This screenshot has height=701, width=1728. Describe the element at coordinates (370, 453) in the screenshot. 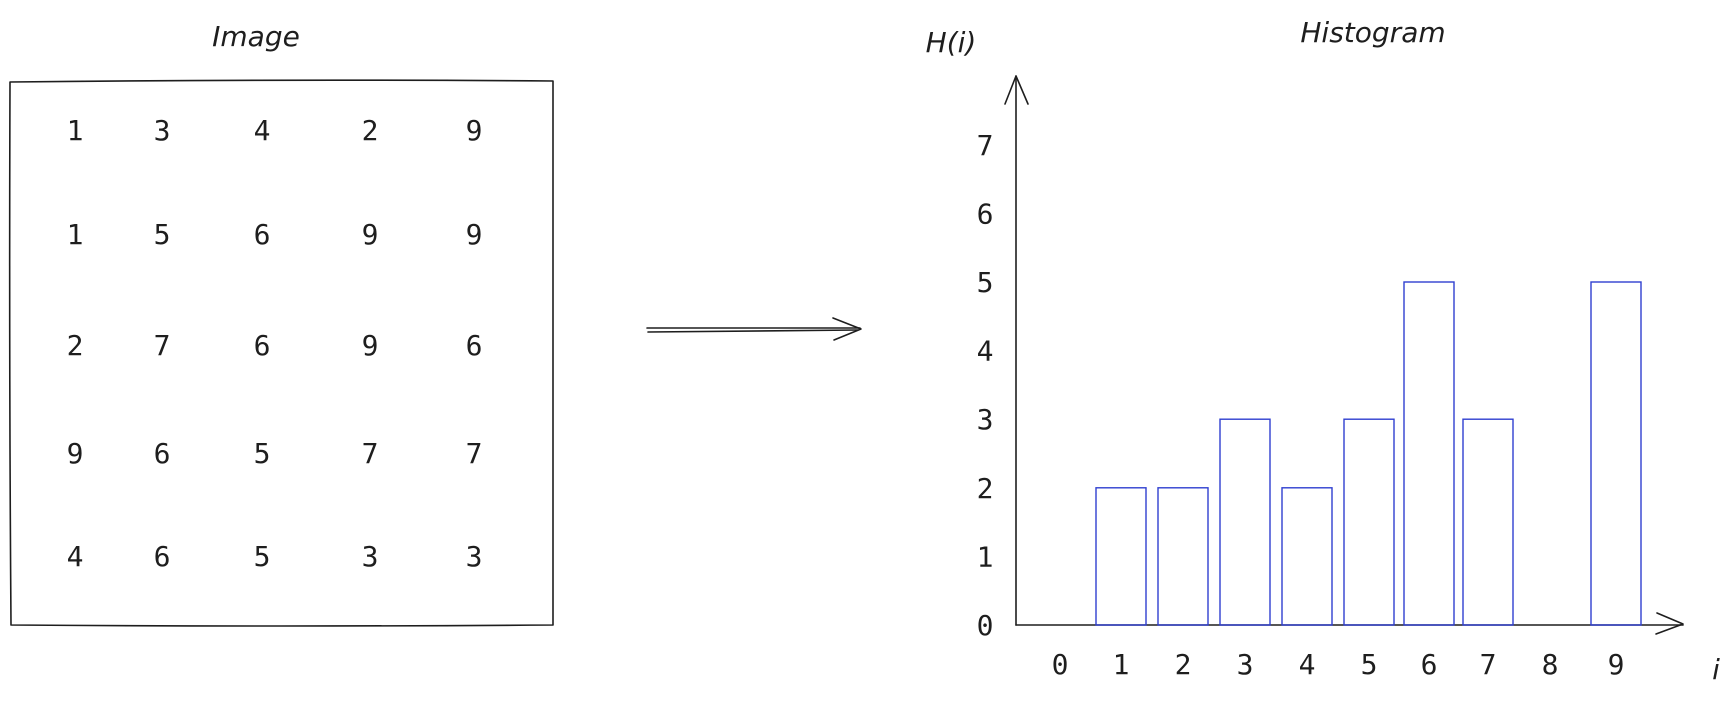

I see `grid-cell-r4-c4: 7` at that location.